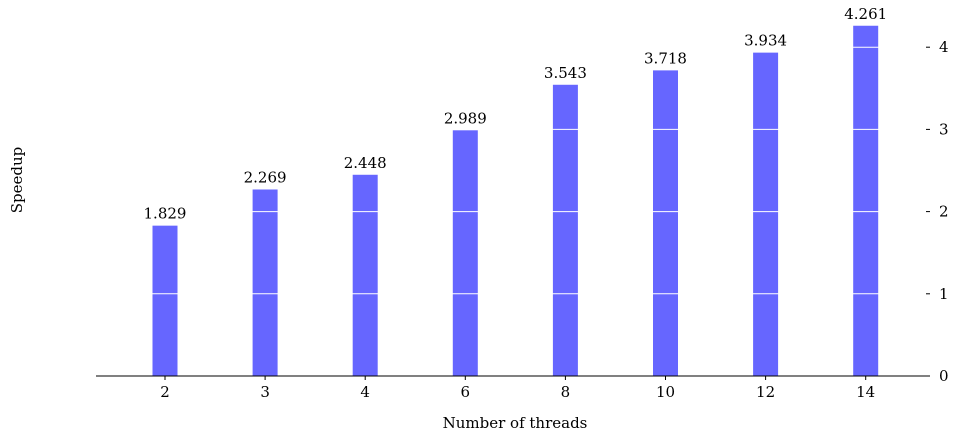 This screenshot has width=959, height=440. What do you see at coordinates (944, 376) in the screenshot?
I see `y-tick-label: 0` at bounding box center [944, 376].